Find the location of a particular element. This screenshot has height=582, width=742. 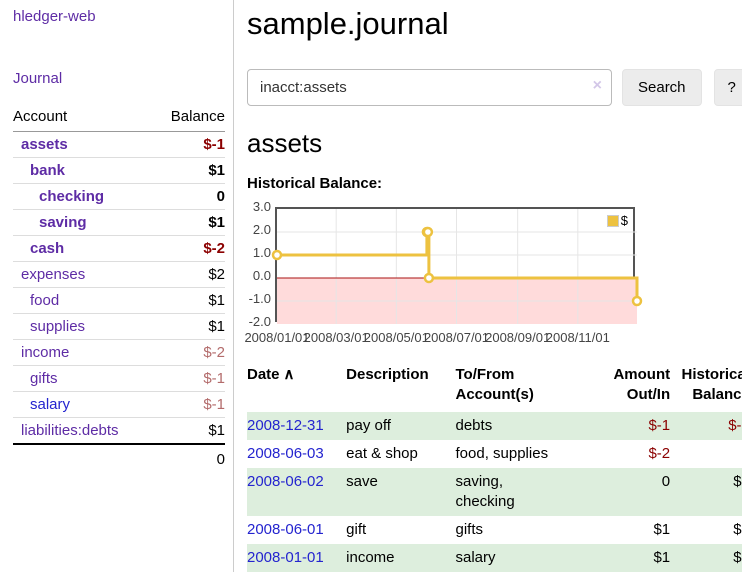

transaction-description: pay off is located at coordinates (368, 425).